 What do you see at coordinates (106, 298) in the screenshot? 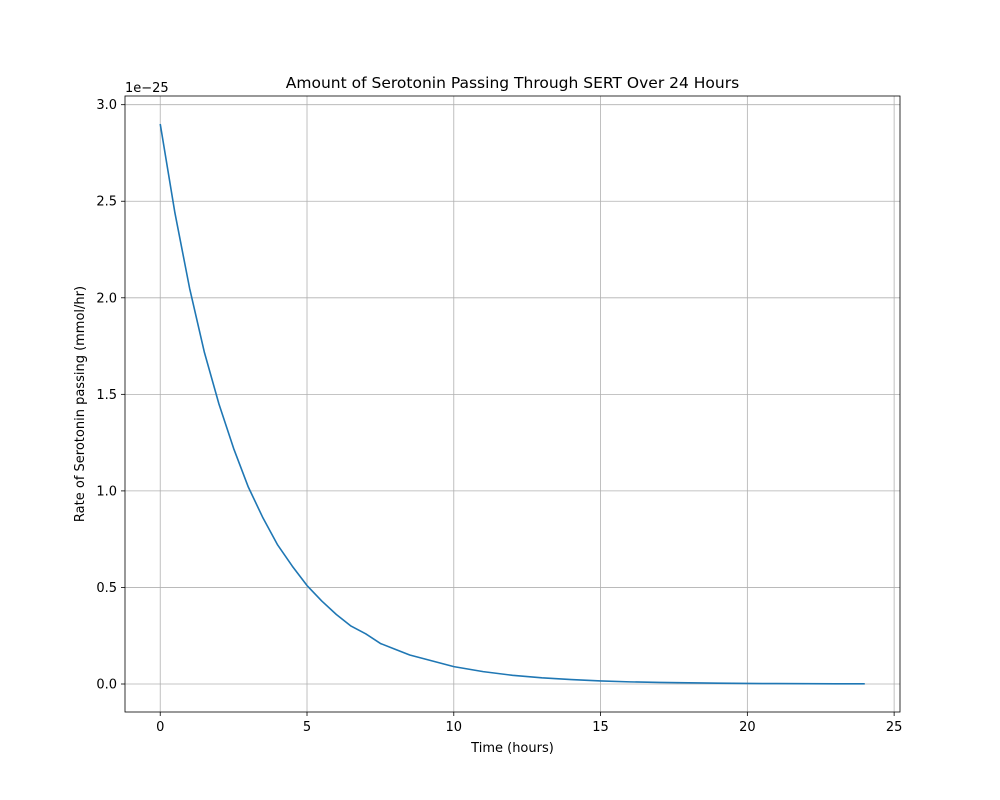
I see `y-tick-label: 2.0` at bounding box center [106, 298].